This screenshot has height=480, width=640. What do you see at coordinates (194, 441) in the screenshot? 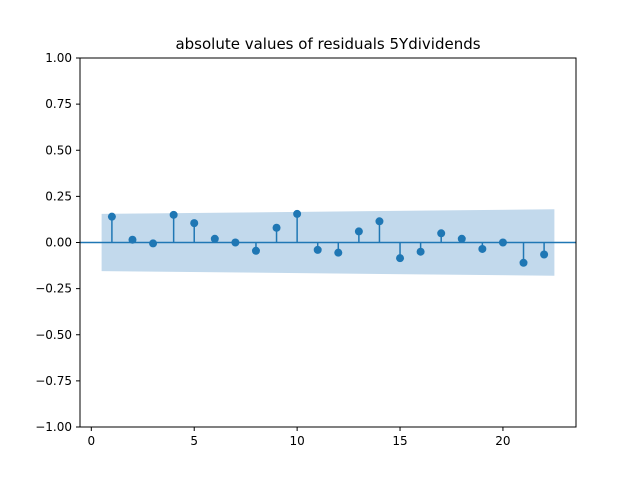
I see `x-tick-label: 5` at bounding box center [194, 441].